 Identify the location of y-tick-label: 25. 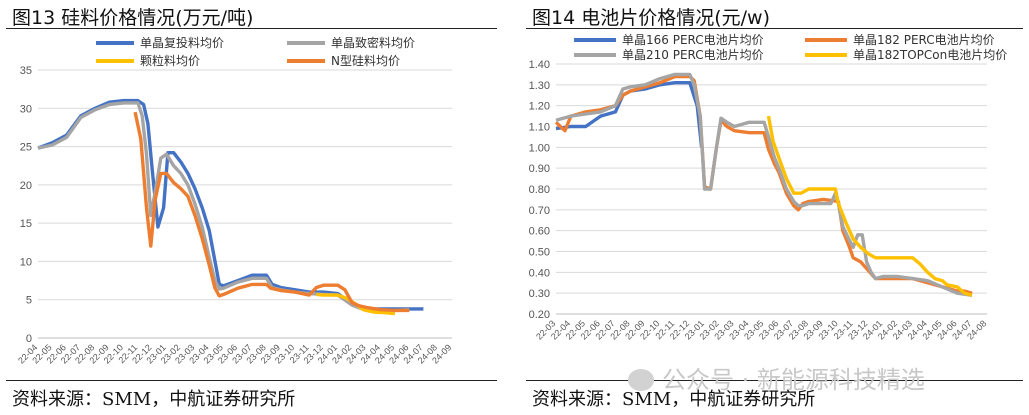
(26, 148).